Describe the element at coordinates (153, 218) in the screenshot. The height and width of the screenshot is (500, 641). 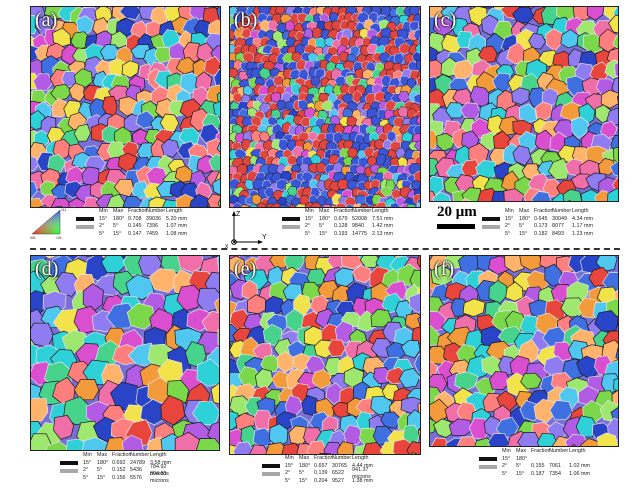
I see `legend-cell-nu: 39036` at that location.